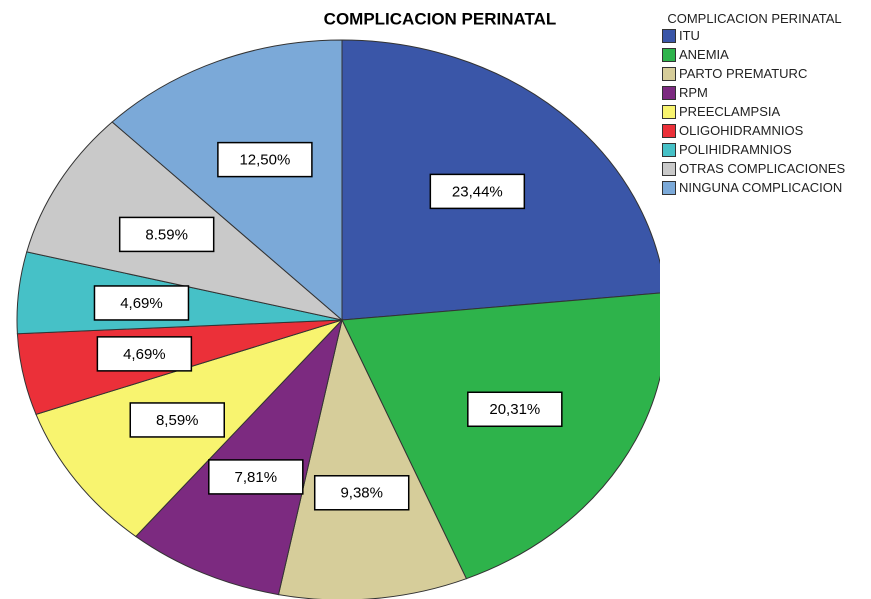 This screenshot has height=599, width=871. I want to click on data-label: 9,38%, so click(361, 493).